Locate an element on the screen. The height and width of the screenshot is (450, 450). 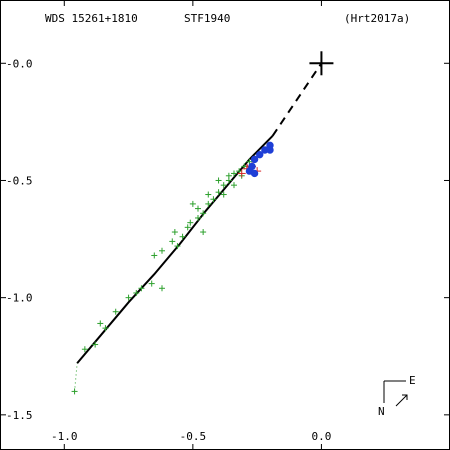
orbit-dashed-line is located at coordinates (297, 99).